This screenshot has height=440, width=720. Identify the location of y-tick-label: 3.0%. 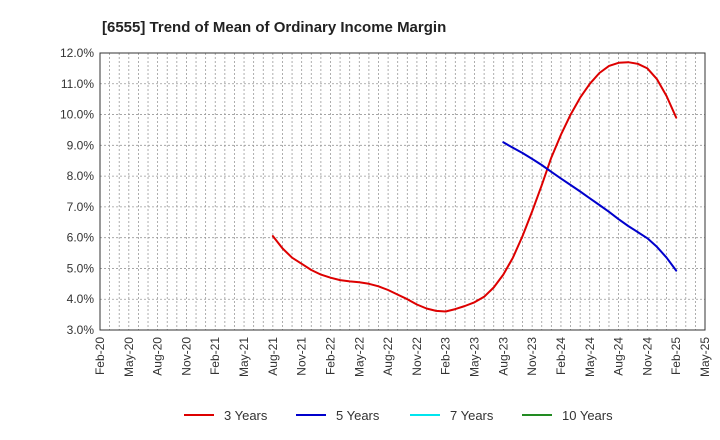
(81, 330).